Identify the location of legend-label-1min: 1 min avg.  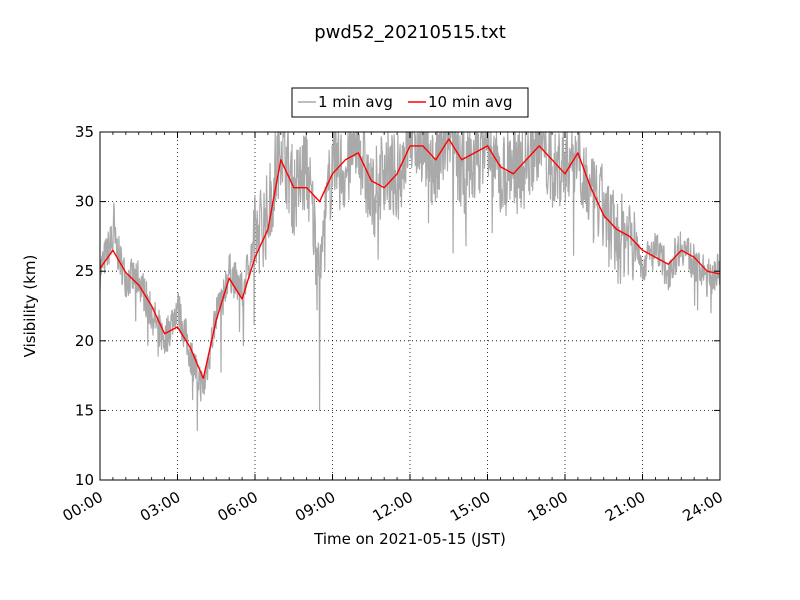
(355, 102).